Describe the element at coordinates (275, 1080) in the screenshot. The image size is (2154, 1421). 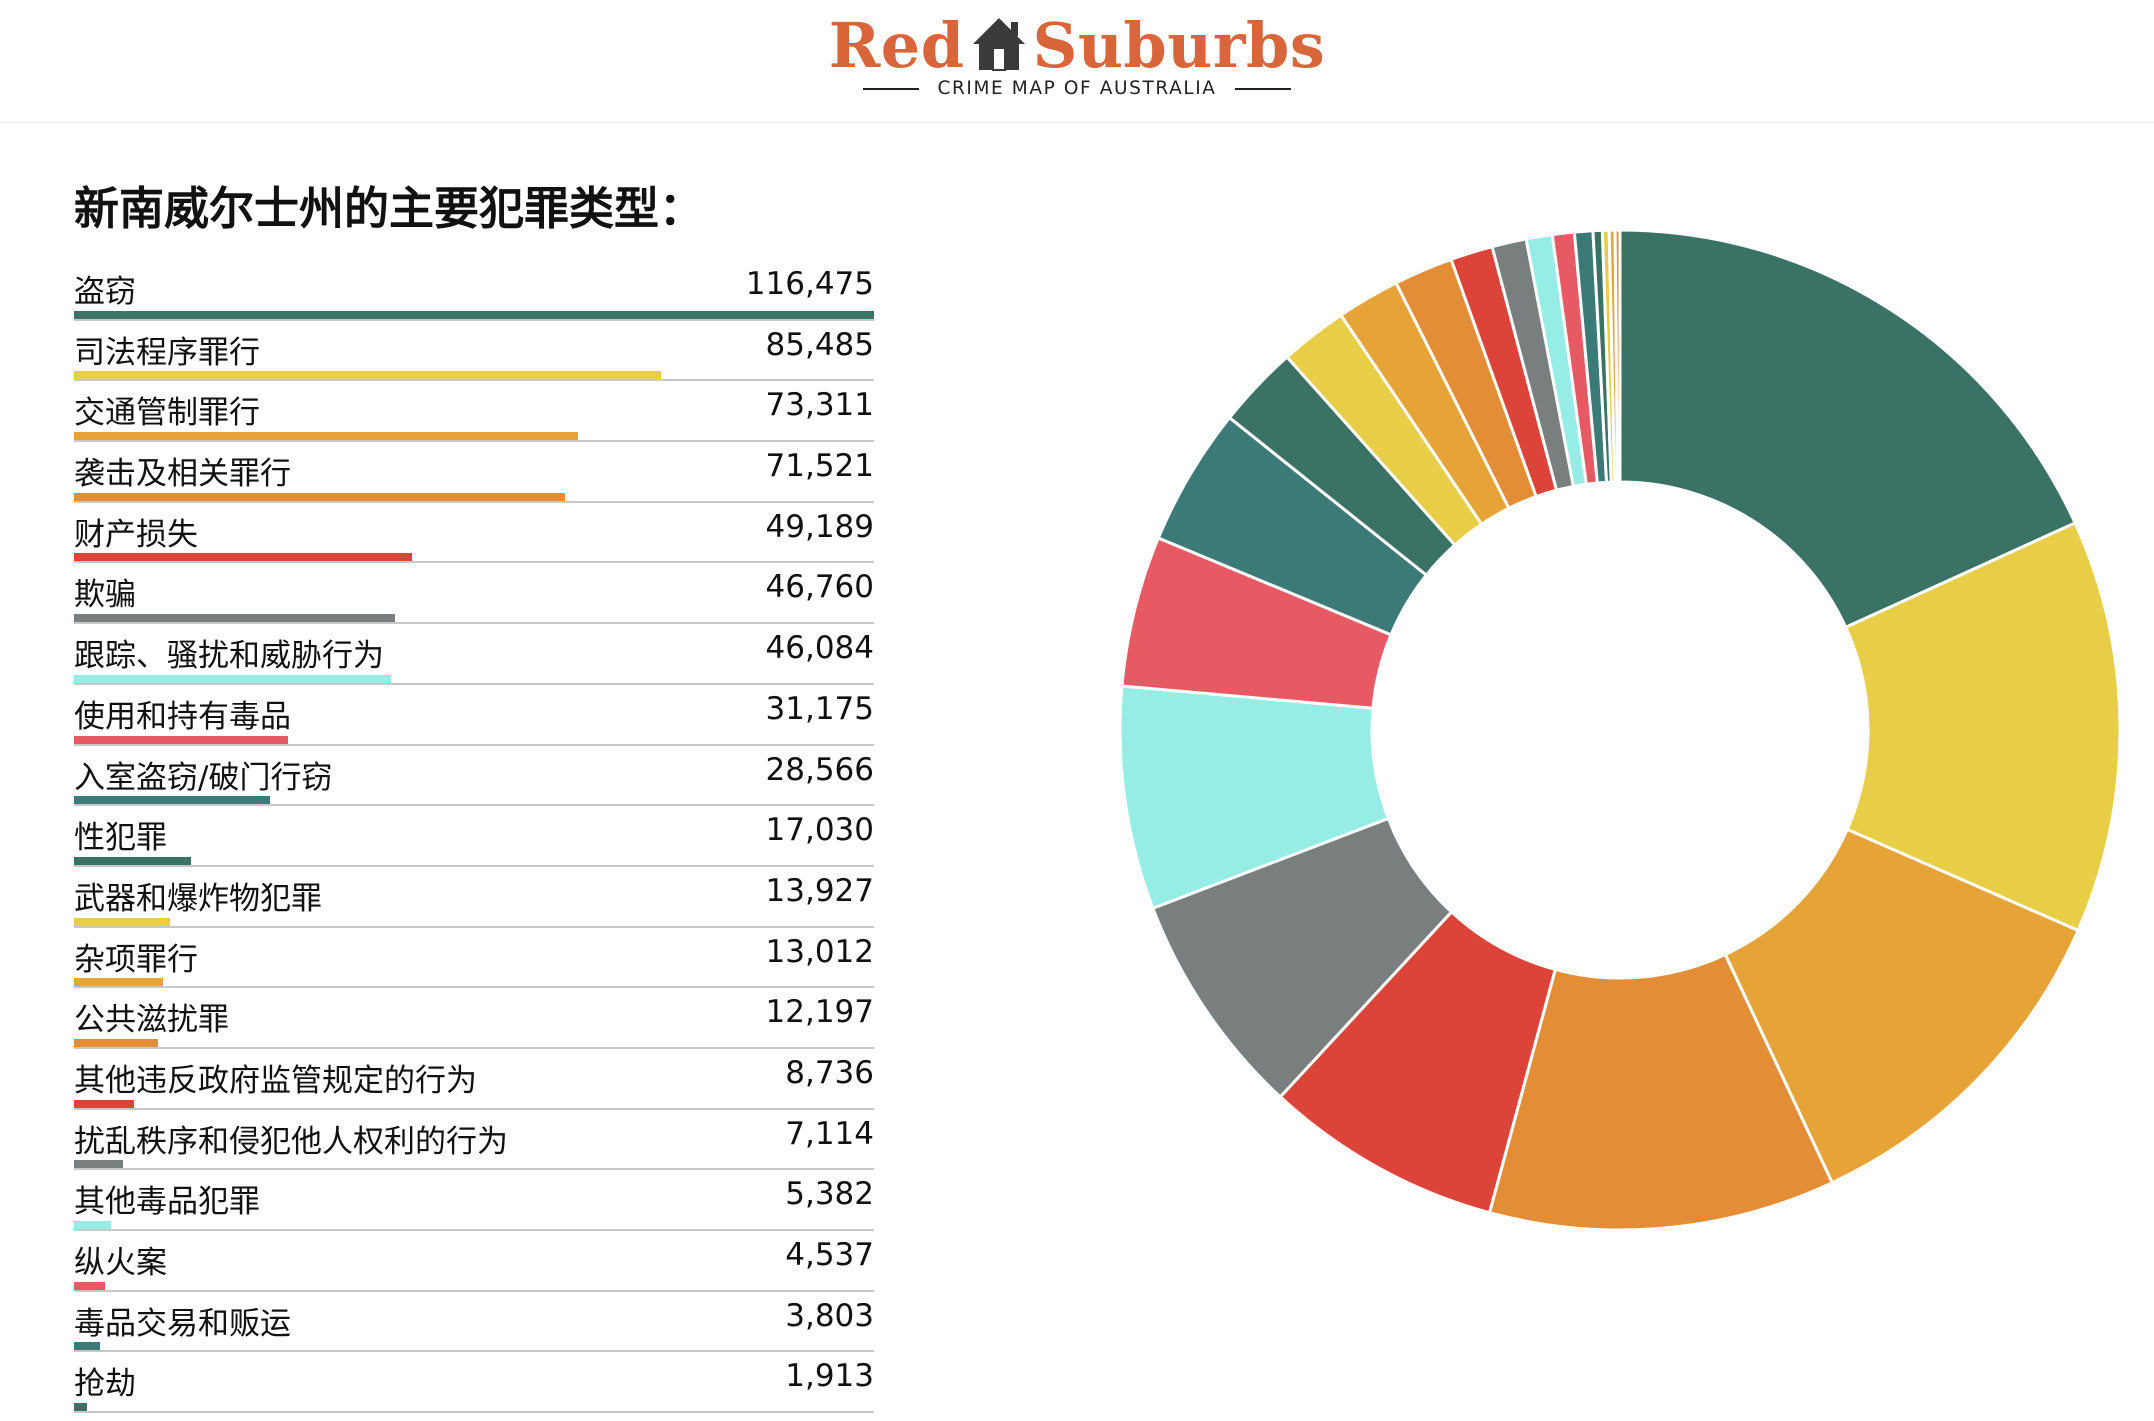
I see `crime-label: 其他违反政府监管规定的行为` at that location.